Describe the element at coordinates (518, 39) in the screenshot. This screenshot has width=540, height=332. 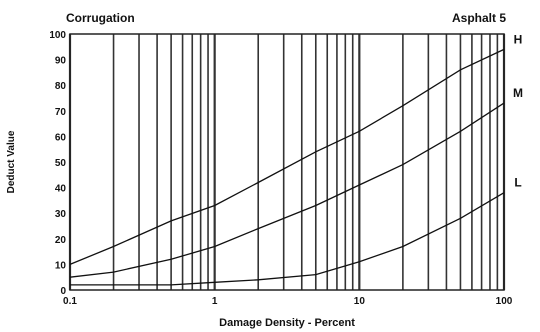
I see `series-label-h: H` at that location.